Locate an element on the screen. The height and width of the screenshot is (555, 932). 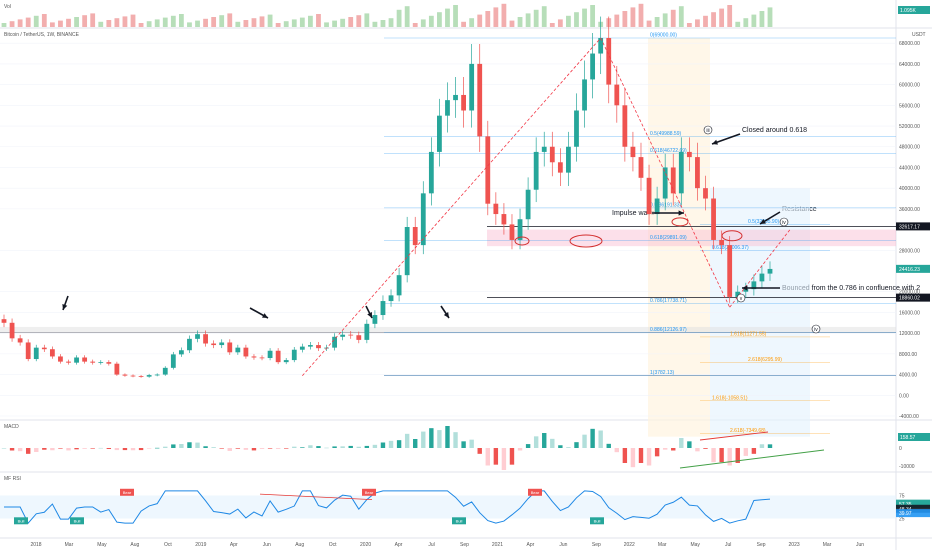
time-axis-label: Jun is located at coordinates (267, 545).